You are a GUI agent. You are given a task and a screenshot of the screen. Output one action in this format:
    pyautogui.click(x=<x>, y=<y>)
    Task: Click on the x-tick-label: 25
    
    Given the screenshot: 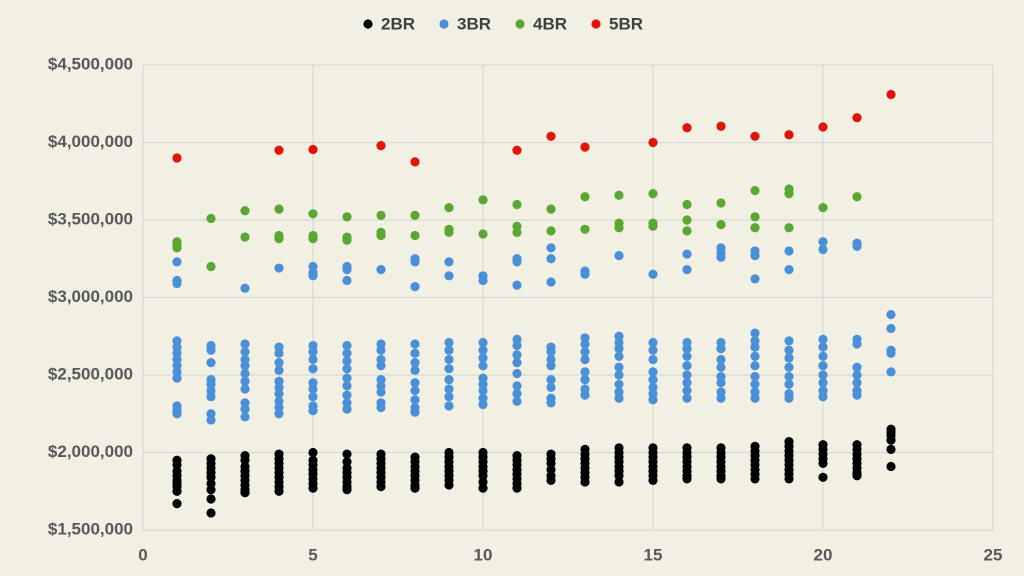 What is the action you would take?
    pyautogui.click(x=993, y=554)
    